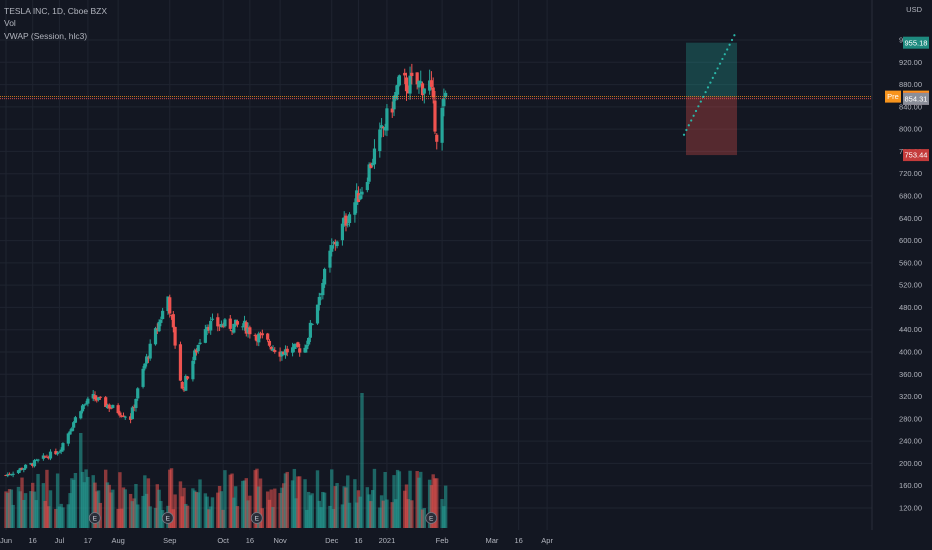  I want to click on symbol-title: TESLA INC, 1D, Cboe BZX, so click(55, 11).